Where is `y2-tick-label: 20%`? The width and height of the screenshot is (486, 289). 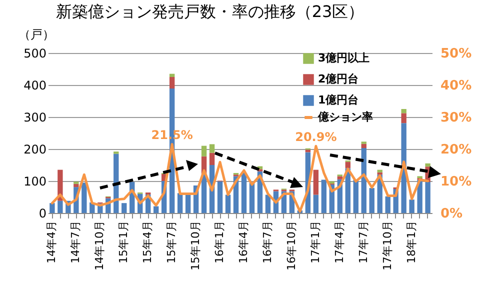 y2-tick-label: 20% is located at coordinates (456, 150).